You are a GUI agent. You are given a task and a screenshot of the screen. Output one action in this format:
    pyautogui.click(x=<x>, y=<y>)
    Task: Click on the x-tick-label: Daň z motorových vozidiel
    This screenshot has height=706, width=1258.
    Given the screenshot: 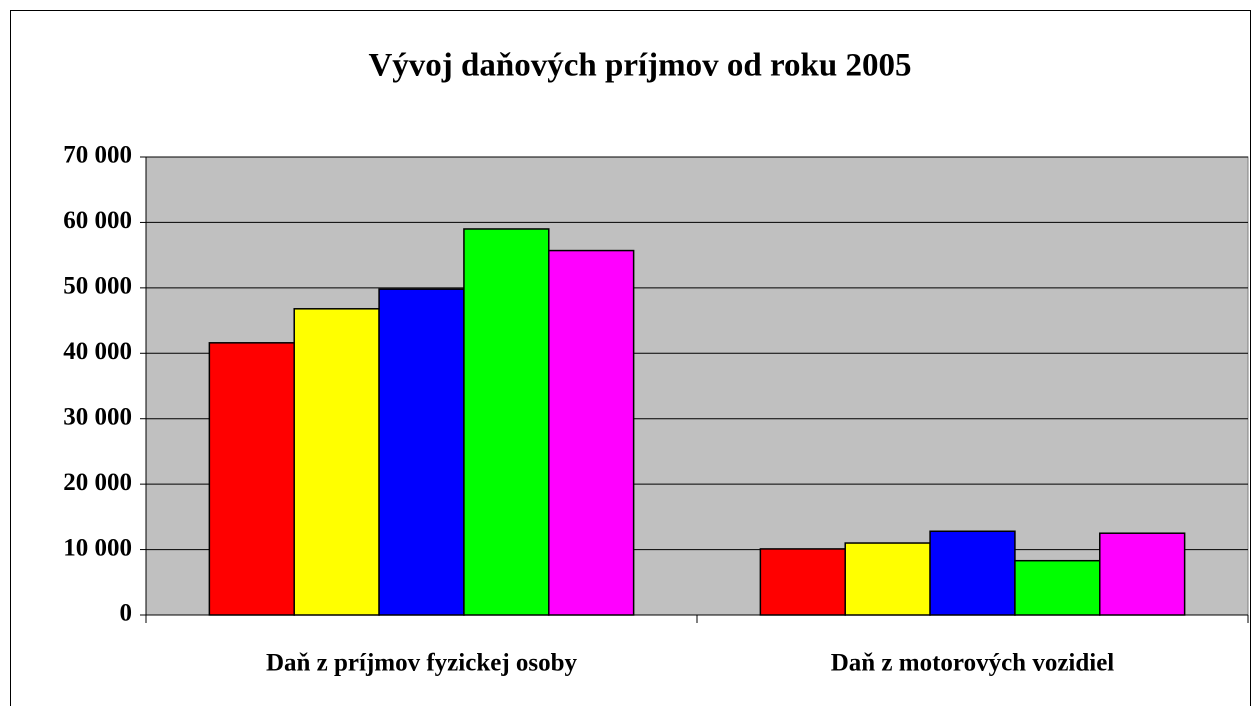 What is the action you would take?
    pyautogui.click(x=973, y=663)
    